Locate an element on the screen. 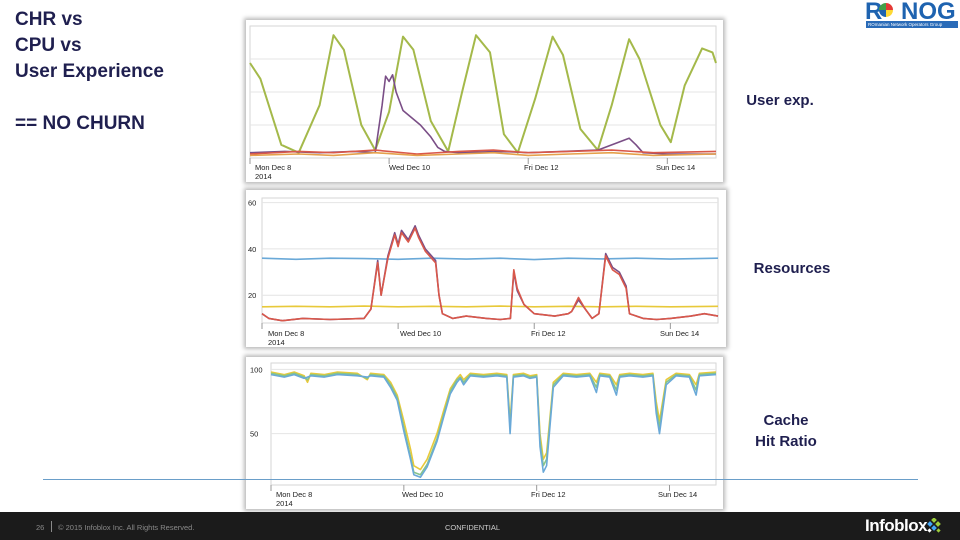 This screenshot has width=960, height=540. cache-hit-chart: 50 100 is located at coordinates (483, 426).